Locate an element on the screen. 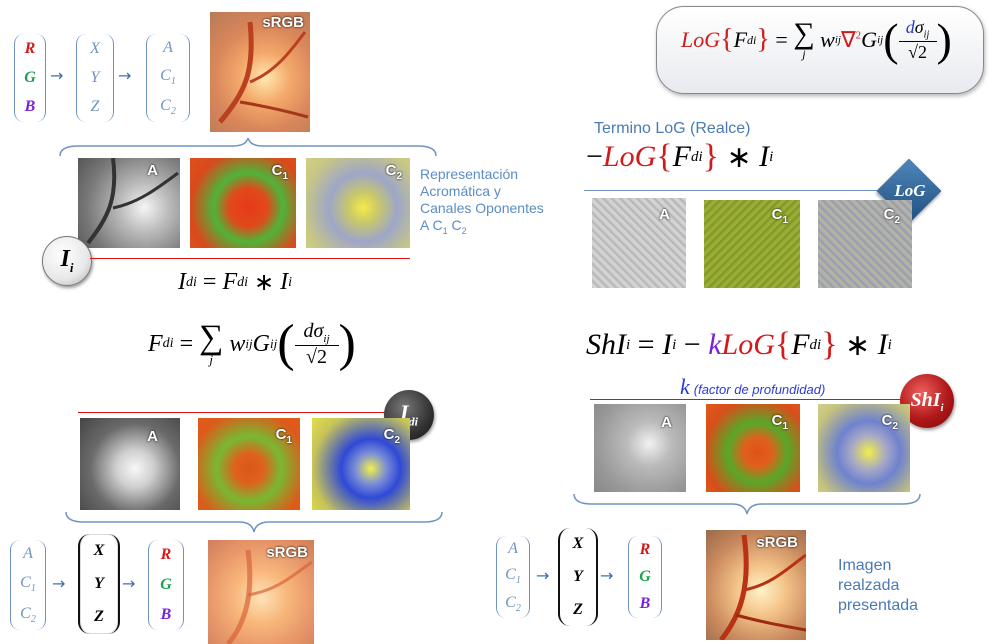  blue-divider is located at coordinates (739, 190).